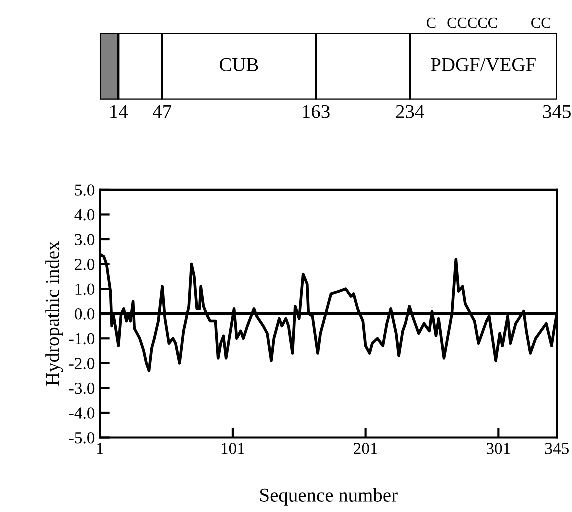 This screenshot has width=572, height=512. What do you see at coordinates (85, 190) in the screenshot?
I see `y-tick-label: 5.0` at bounding box center [85, 190].